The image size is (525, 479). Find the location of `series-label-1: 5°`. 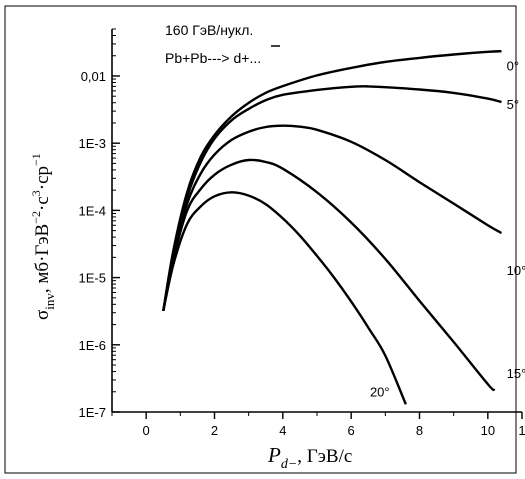

series-label-1: 5° is located at coordinates (513, 104).